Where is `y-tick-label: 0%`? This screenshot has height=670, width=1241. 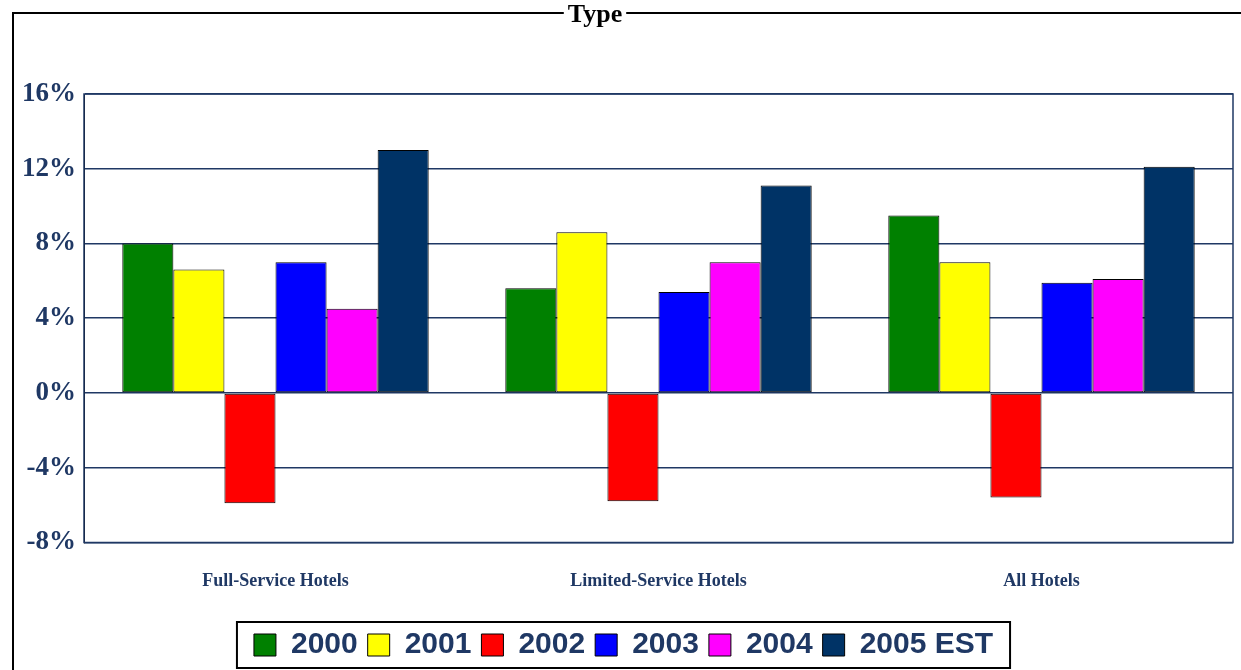 y-tick-label: 0% is located at coordinates (55, 390).